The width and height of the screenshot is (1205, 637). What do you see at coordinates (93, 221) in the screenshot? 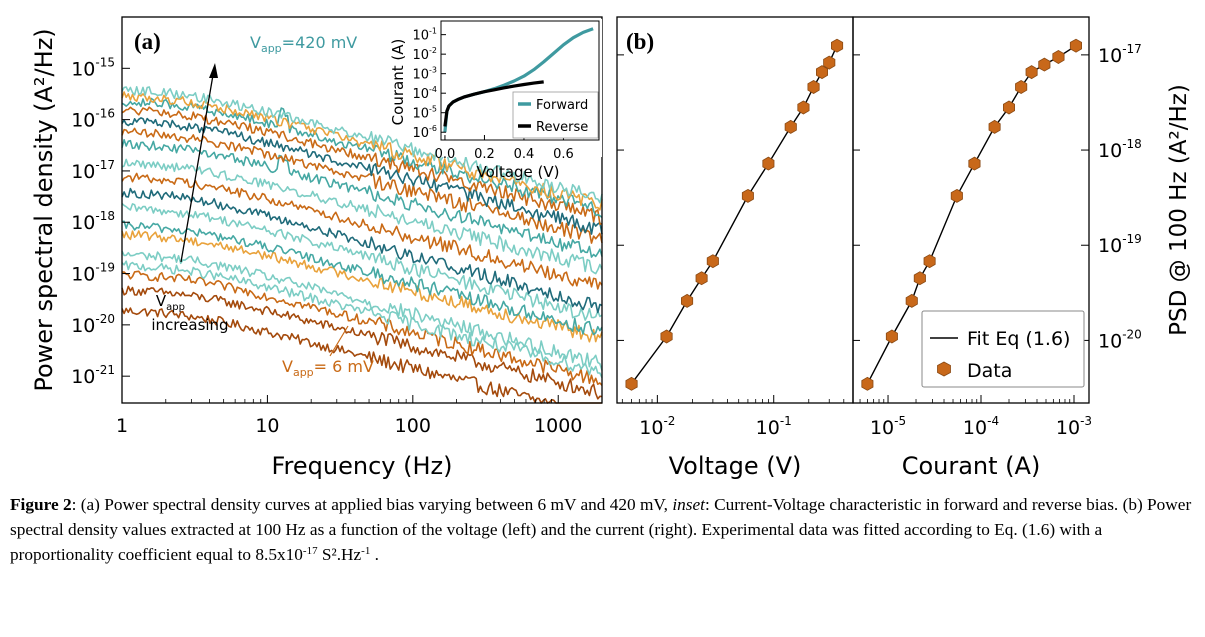
I see `a-ytick-label: 10-18` at bounding box center [93, 221].